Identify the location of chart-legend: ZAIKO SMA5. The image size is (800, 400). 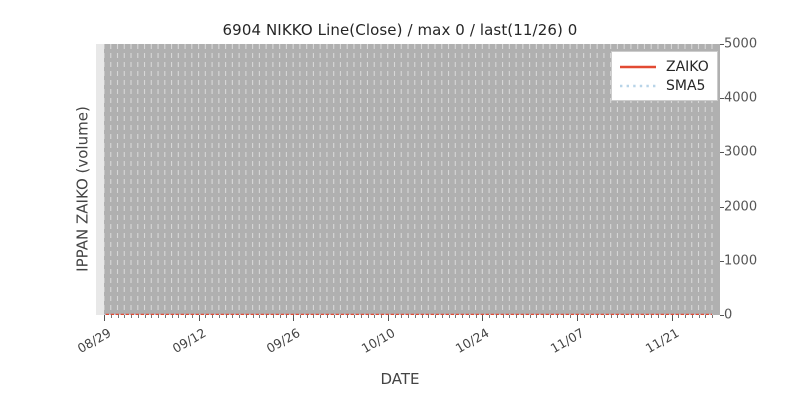
(664, 76).